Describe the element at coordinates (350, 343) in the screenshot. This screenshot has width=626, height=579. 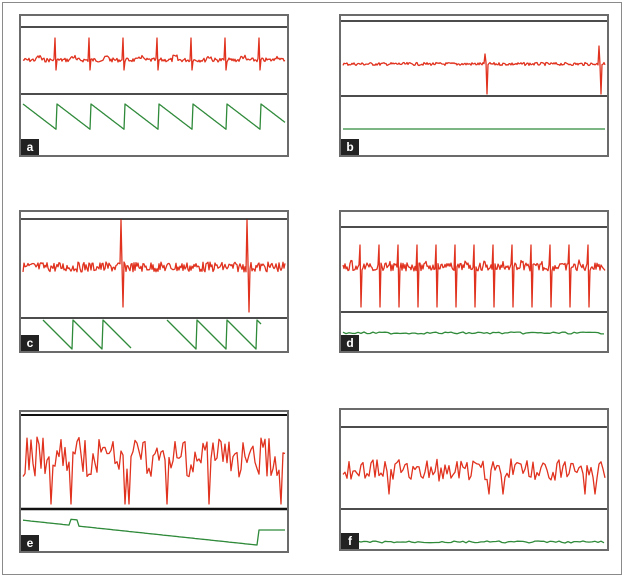
I see `panel-d-label: d` at that location.